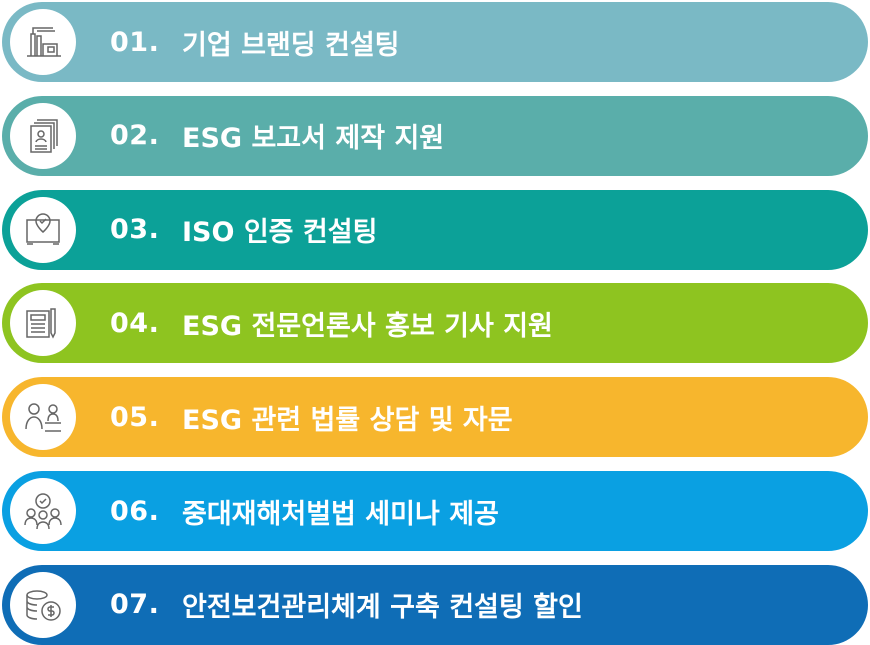  Describe the element at coordinates (367, 326) in the screenshot. I see `item-label: ESG 전문언론사 홍보 기사 지원` at that location.